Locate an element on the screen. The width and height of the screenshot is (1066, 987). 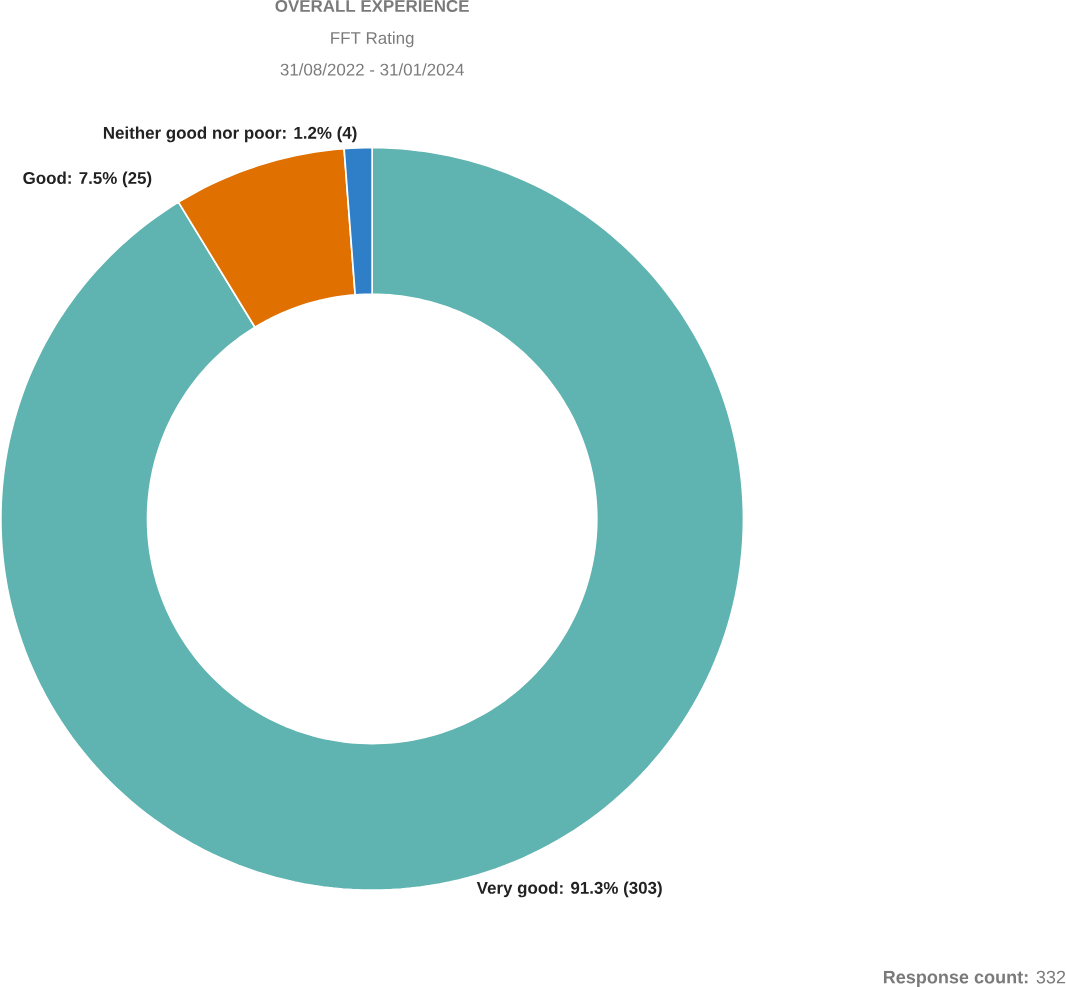
slice-label: Very good is located at coordinates (517, 889).